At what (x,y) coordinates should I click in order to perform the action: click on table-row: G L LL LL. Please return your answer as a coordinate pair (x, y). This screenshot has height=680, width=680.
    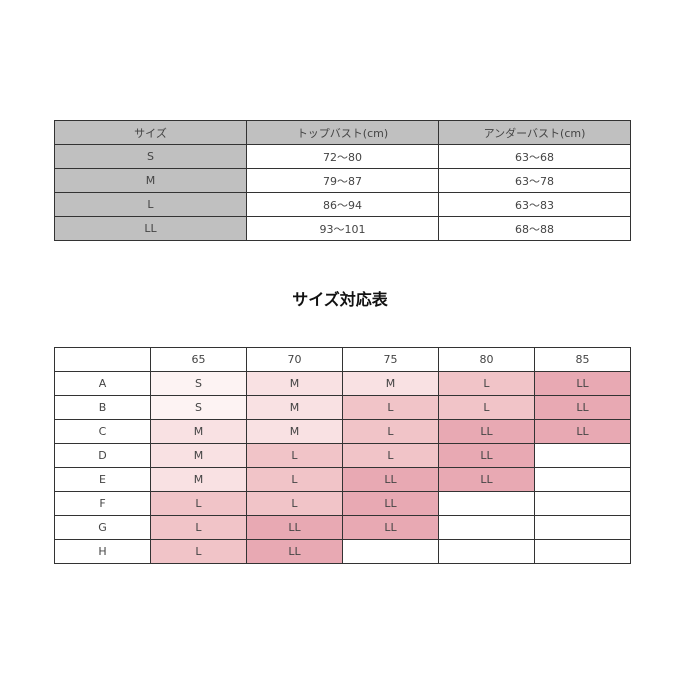
    Looking at the image, I should click on (342, 527).